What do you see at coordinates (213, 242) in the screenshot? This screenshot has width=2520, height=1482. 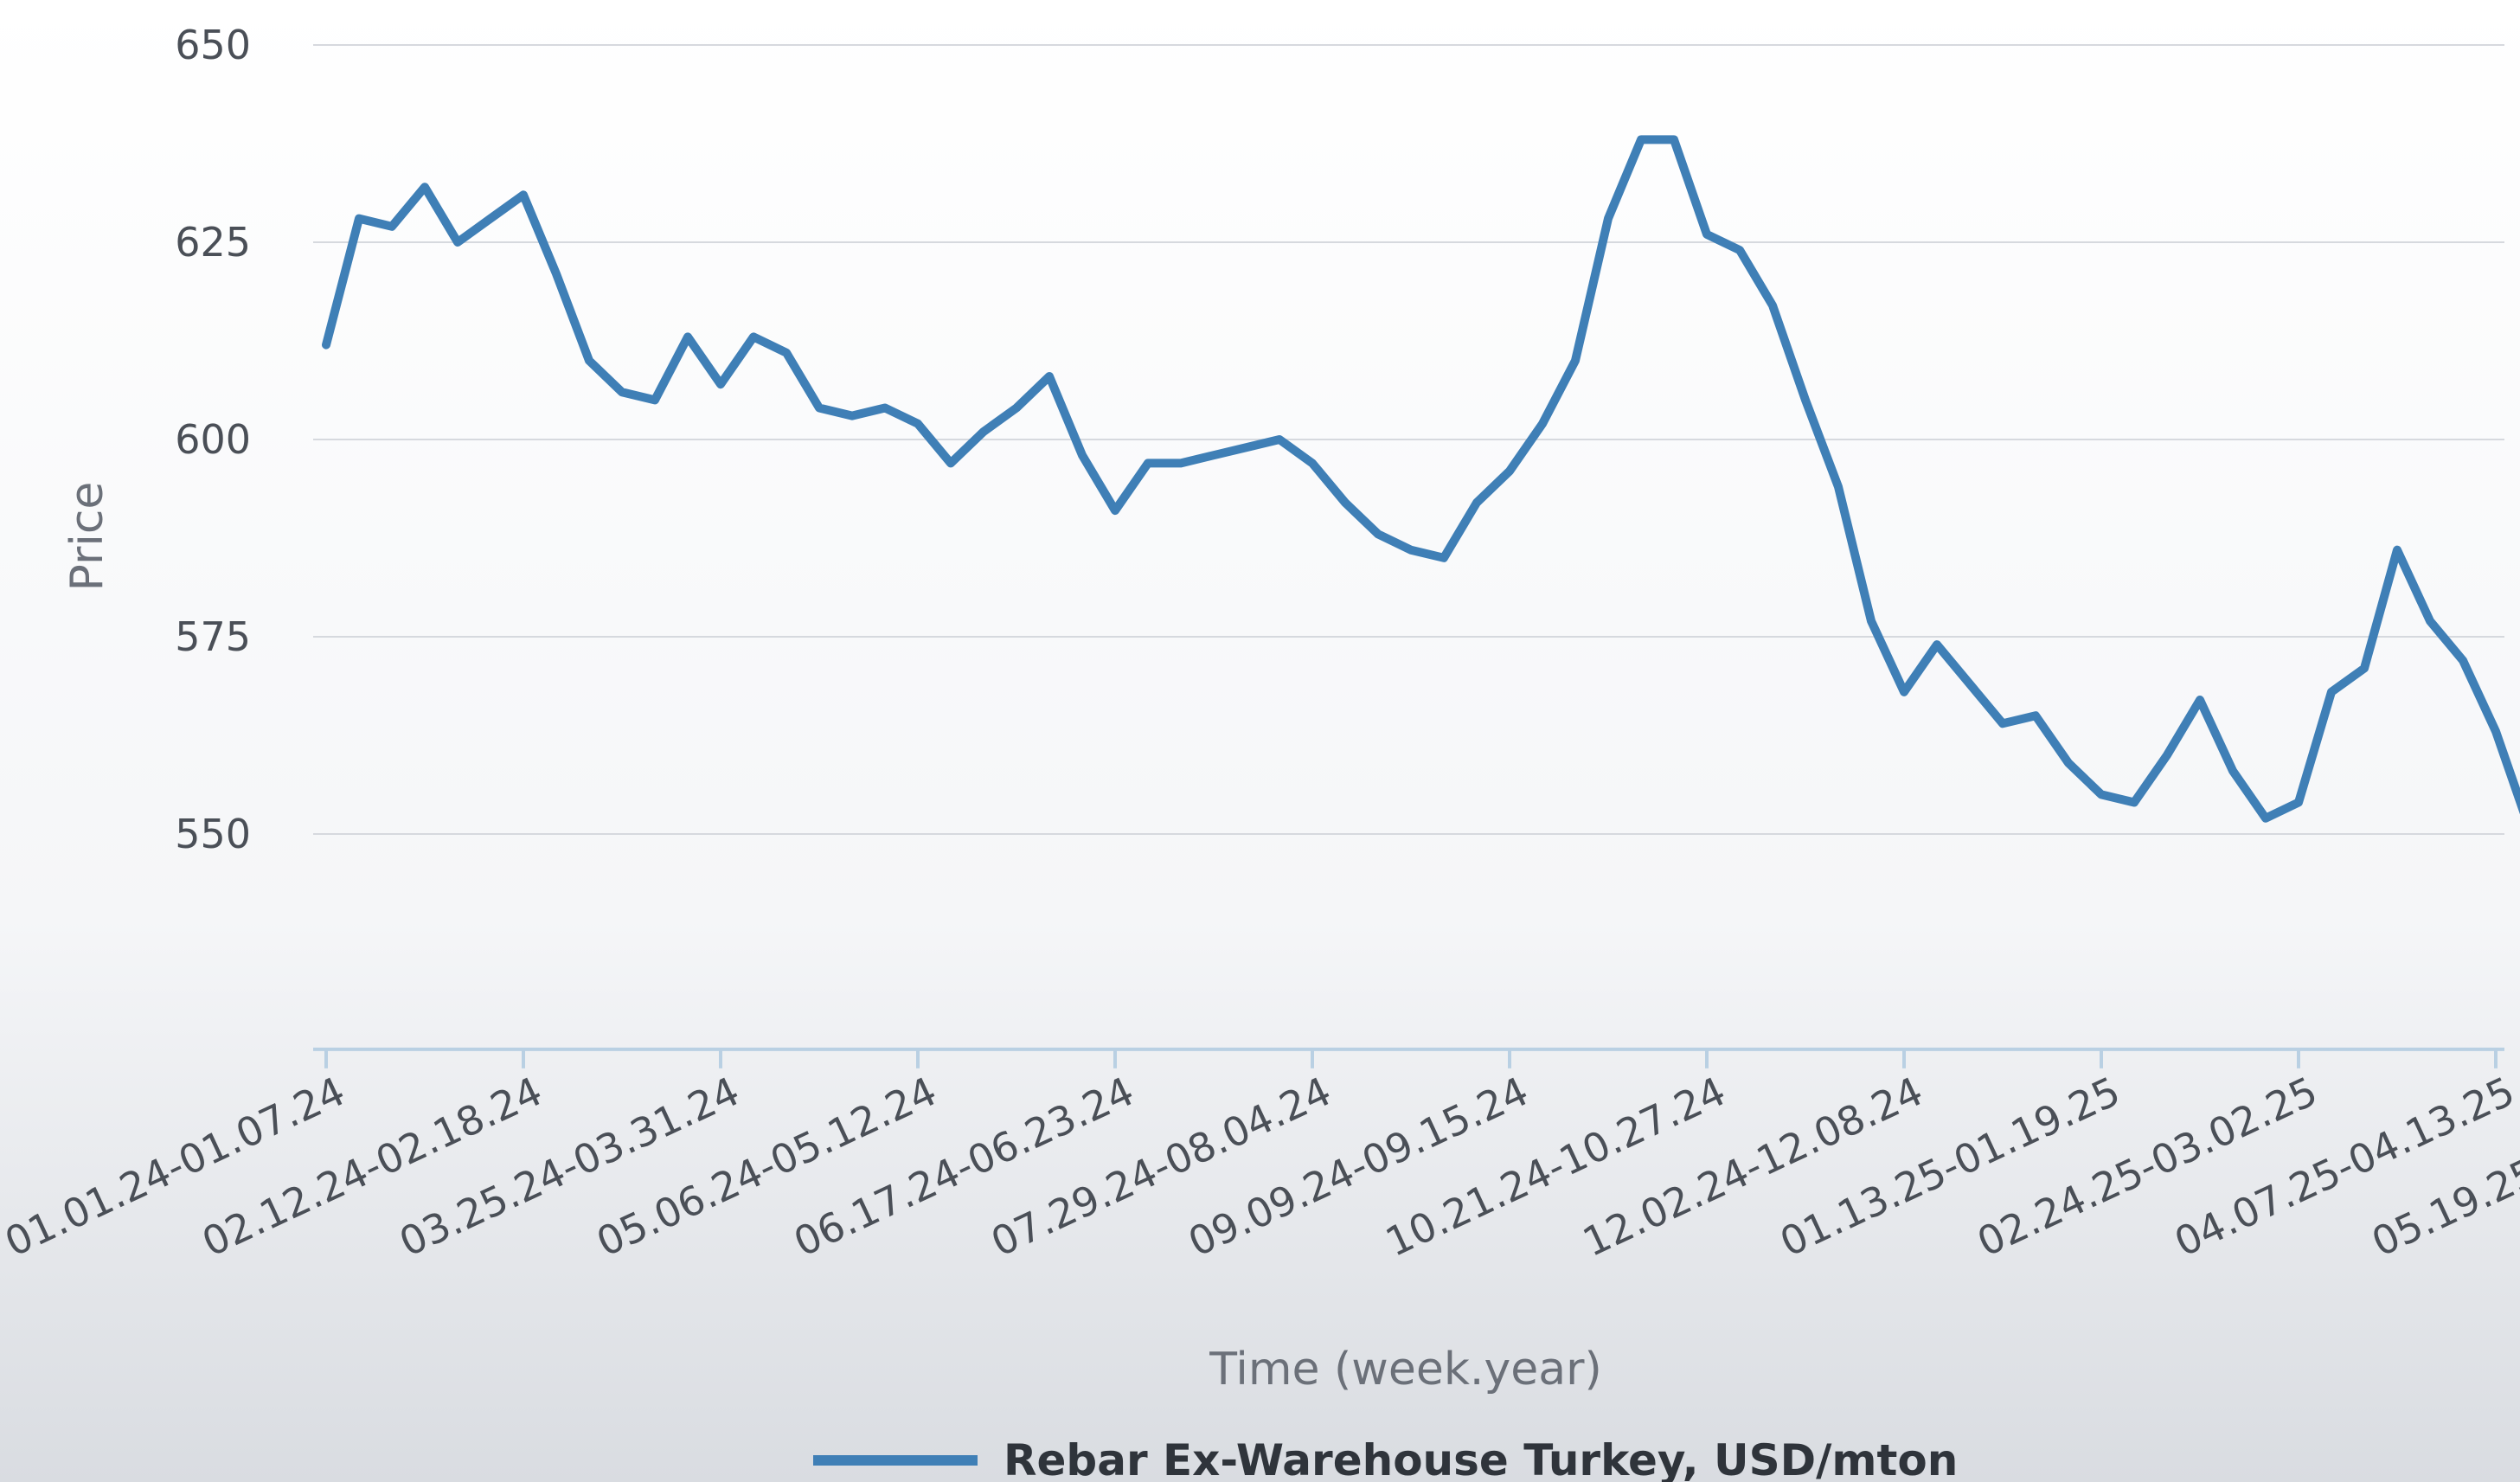 I see `y-tick-label: 625` at bounding box center [213, 242].